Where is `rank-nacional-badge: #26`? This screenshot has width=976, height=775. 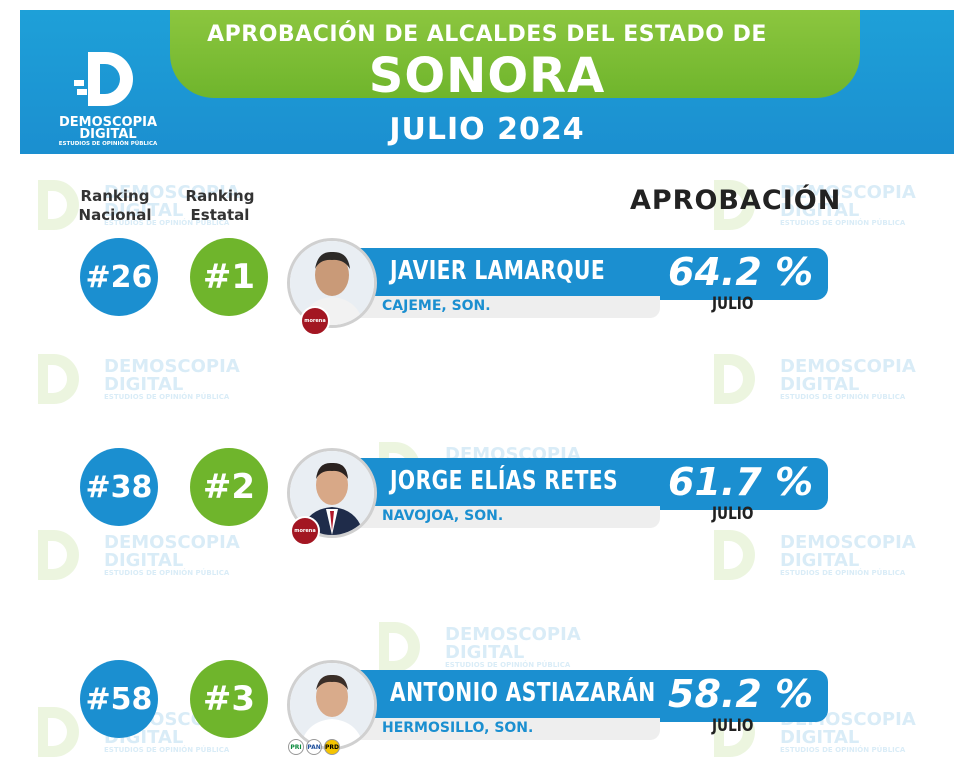
rank-nacional-badge: #26 is located at coordinates (119, 277).